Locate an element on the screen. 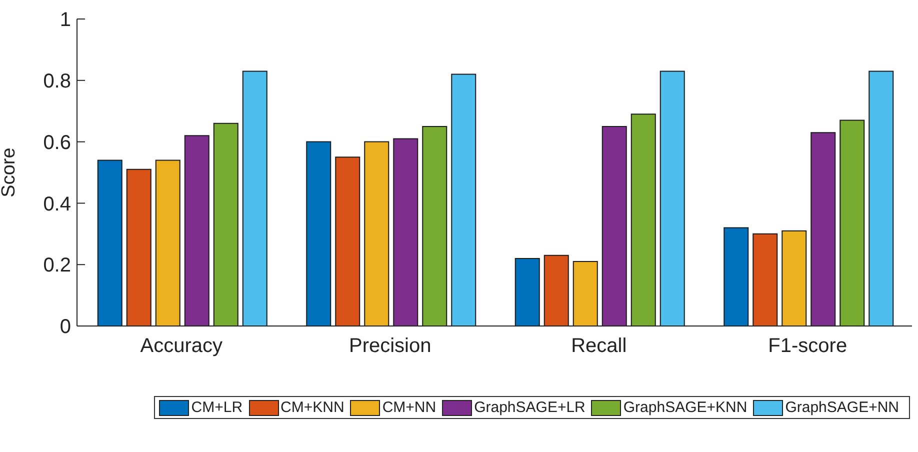 This screenshot has height=452, width=918. y-tick-label: 0.4 is located at coordinates (57, 204).